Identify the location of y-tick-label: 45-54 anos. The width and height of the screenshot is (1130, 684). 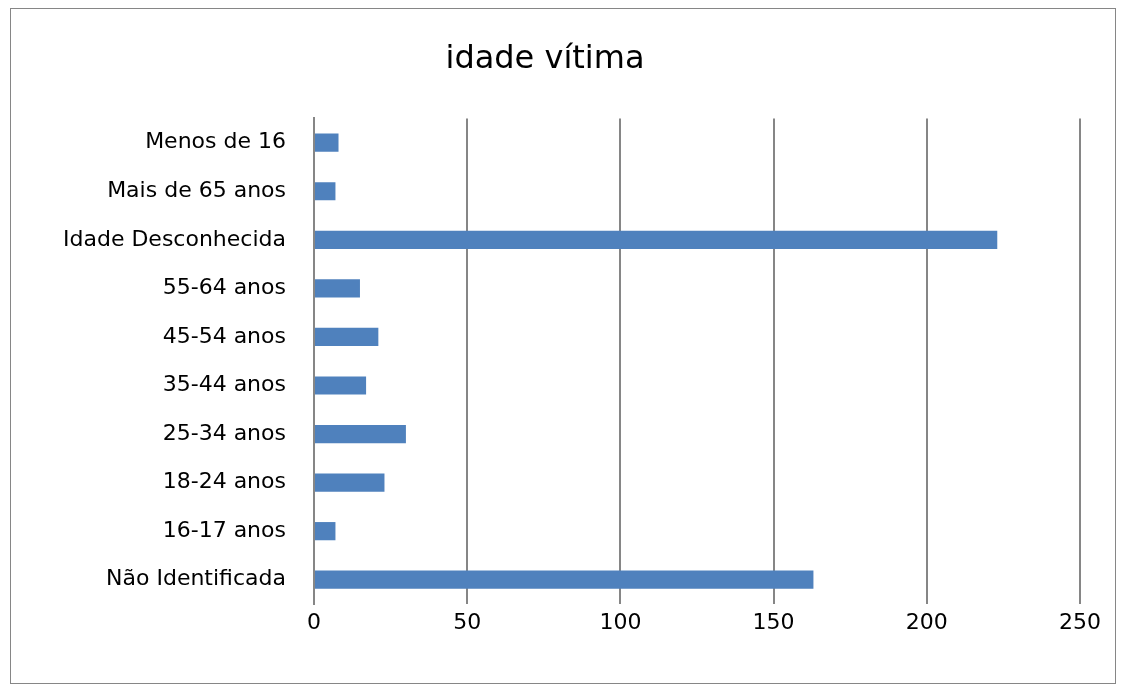
(224, 335).